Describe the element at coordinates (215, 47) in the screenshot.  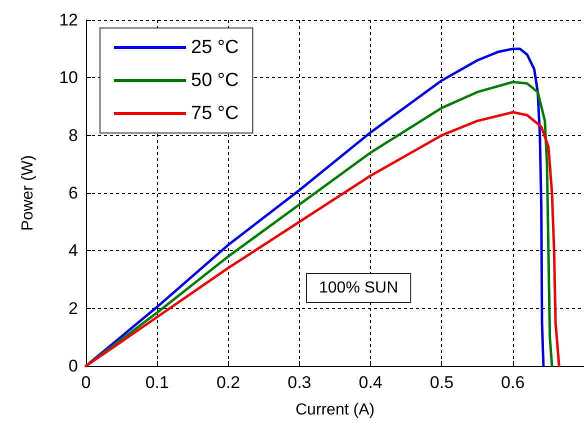
I see `legend-label: 25 °C` at that location.